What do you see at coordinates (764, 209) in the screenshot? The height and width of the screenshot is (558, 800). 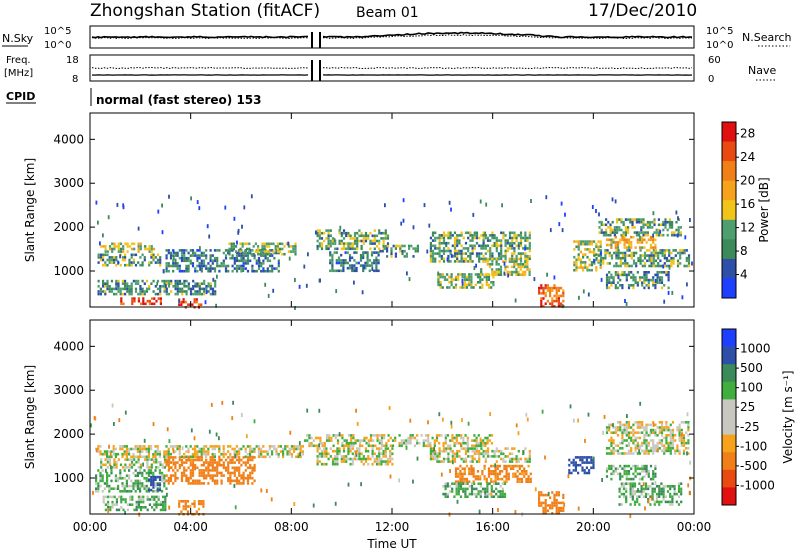 I see `power-colorbar-label: Power [dB]` at bounding box center [764, 209].